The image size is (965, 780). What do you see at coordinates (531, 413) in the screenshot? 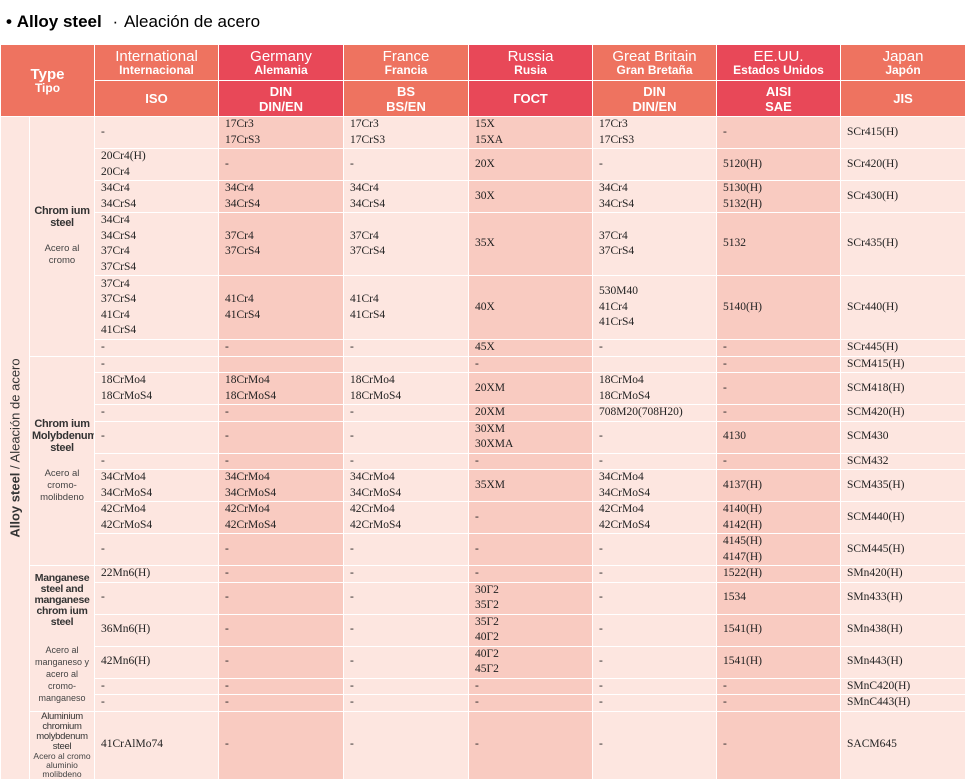
I see `grade-cell: 20XM` at bounding box center [531, 413].